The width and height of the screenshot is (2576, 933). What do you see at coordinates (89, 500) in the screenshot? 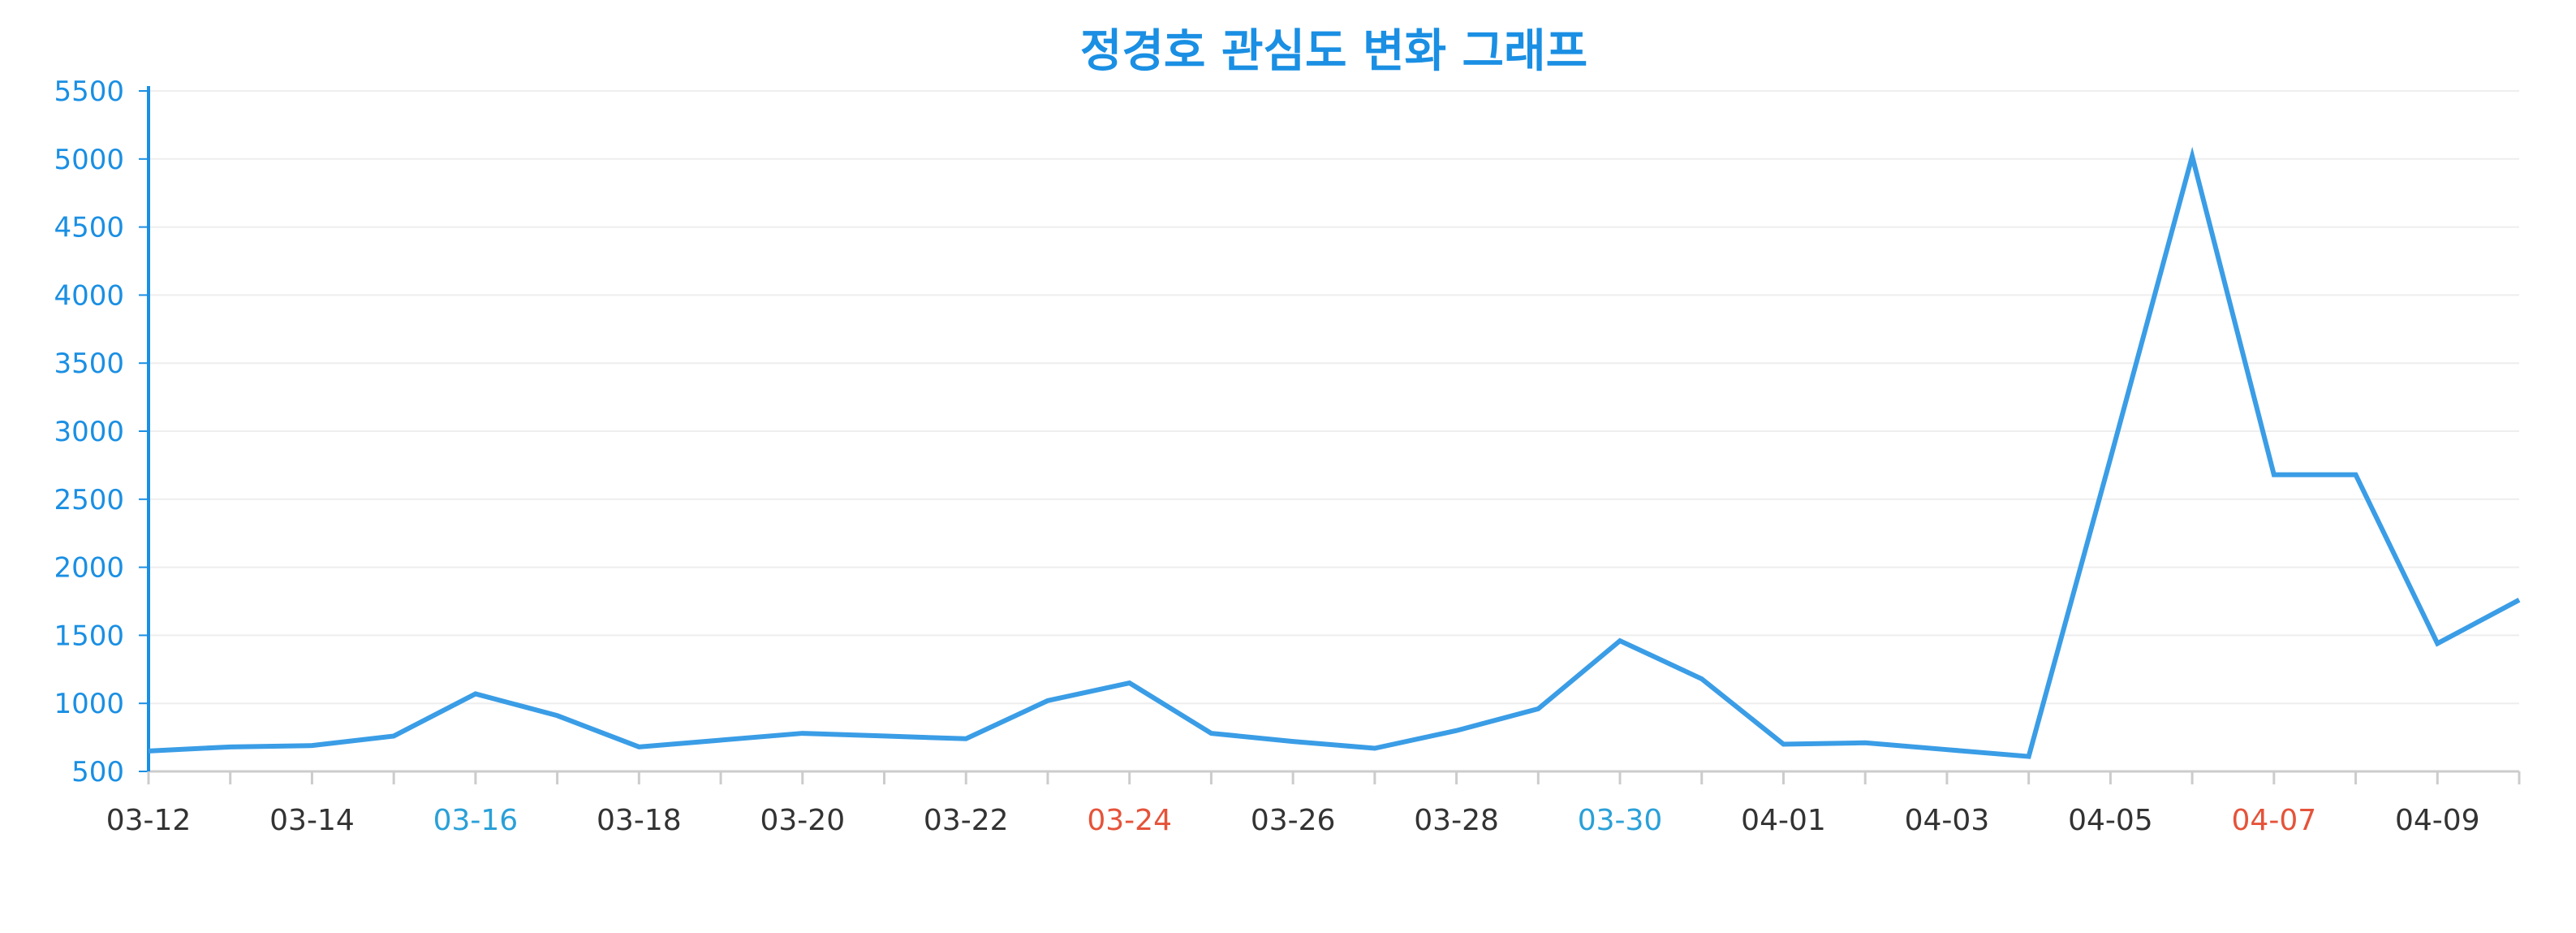
I see `y-tick-label: 2500` at bounding box center [89, 500].